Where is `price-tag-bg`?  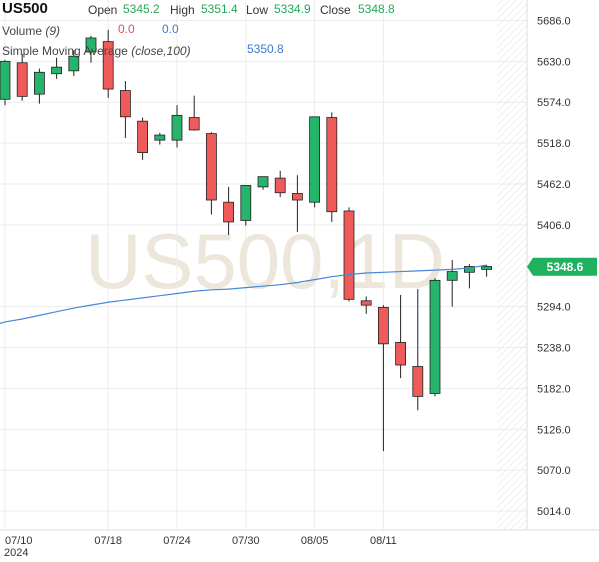
price-tag-bg is located at coordinates (562, 266).